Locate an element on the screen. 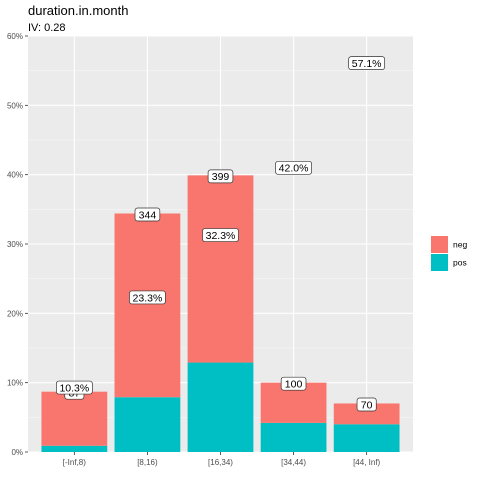 The height and width of the screenshot is (480, 480). legend-swatch-neg is located at coordinates (439, 244).